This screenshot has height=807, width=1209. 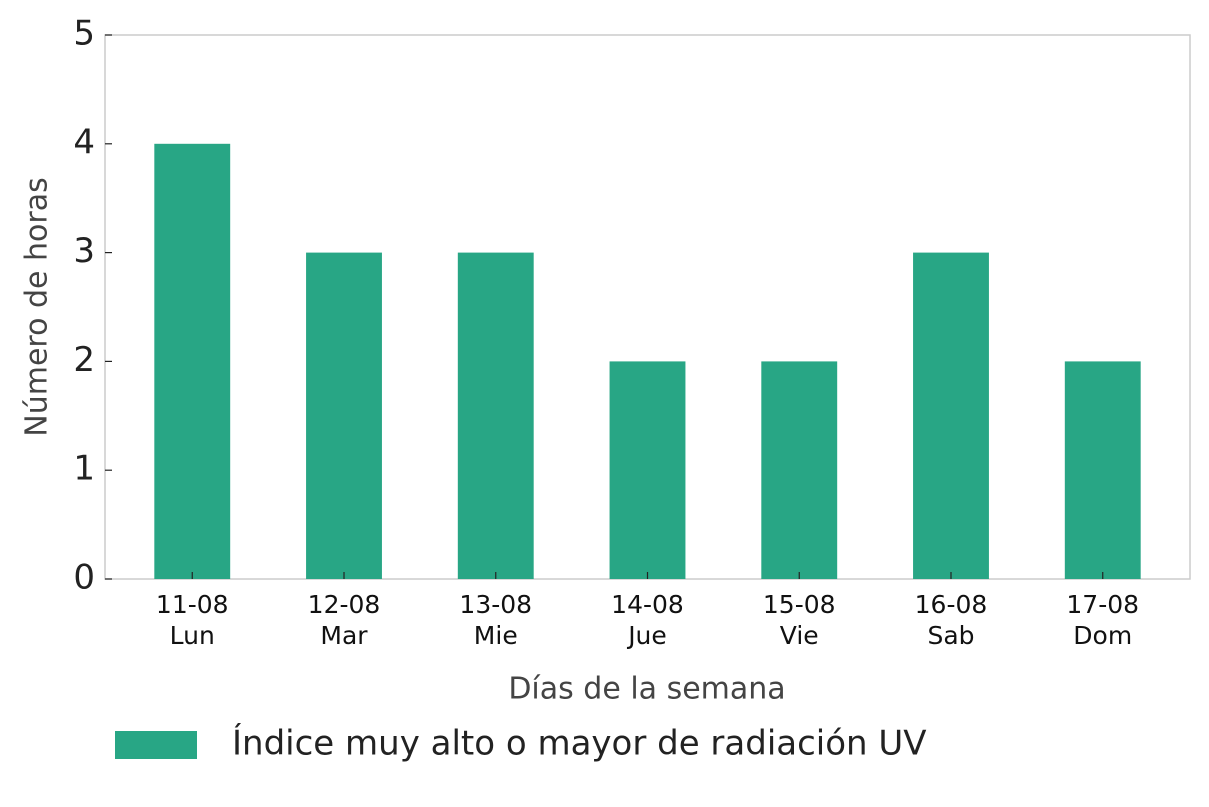 What do you see at coordinates (496, 620) in the screenshot?
I see `x-tick-label: 13-08 Mie` at bounding box center [496, 620].